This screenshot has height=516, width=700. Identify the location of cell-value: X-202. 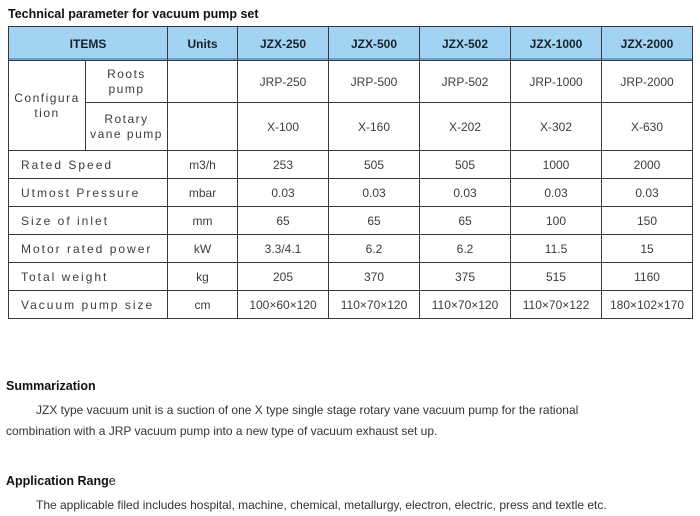
(465, 126).